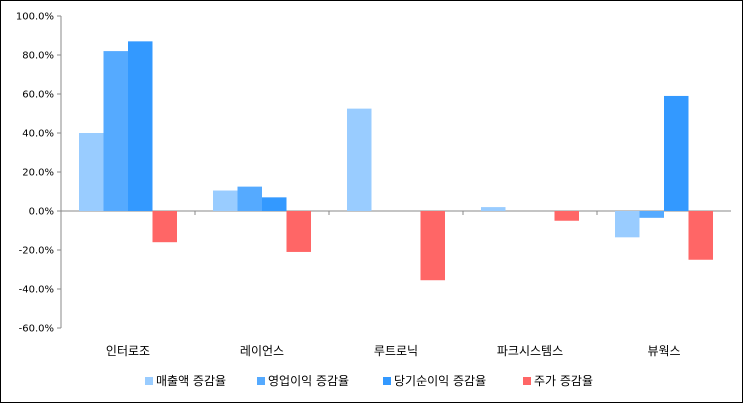 The height and width of the screenshot is (406, 743). I want to click on legend-label: 주가 증감율, so click(563, 381).